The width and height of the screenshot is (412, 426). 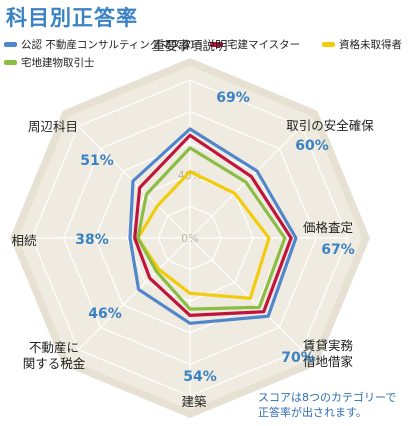 What do you see at coordinates (330, 125) in the screenshot?
I see `category-label-2: 取引の安全確保` at bounding box center [330, 125].